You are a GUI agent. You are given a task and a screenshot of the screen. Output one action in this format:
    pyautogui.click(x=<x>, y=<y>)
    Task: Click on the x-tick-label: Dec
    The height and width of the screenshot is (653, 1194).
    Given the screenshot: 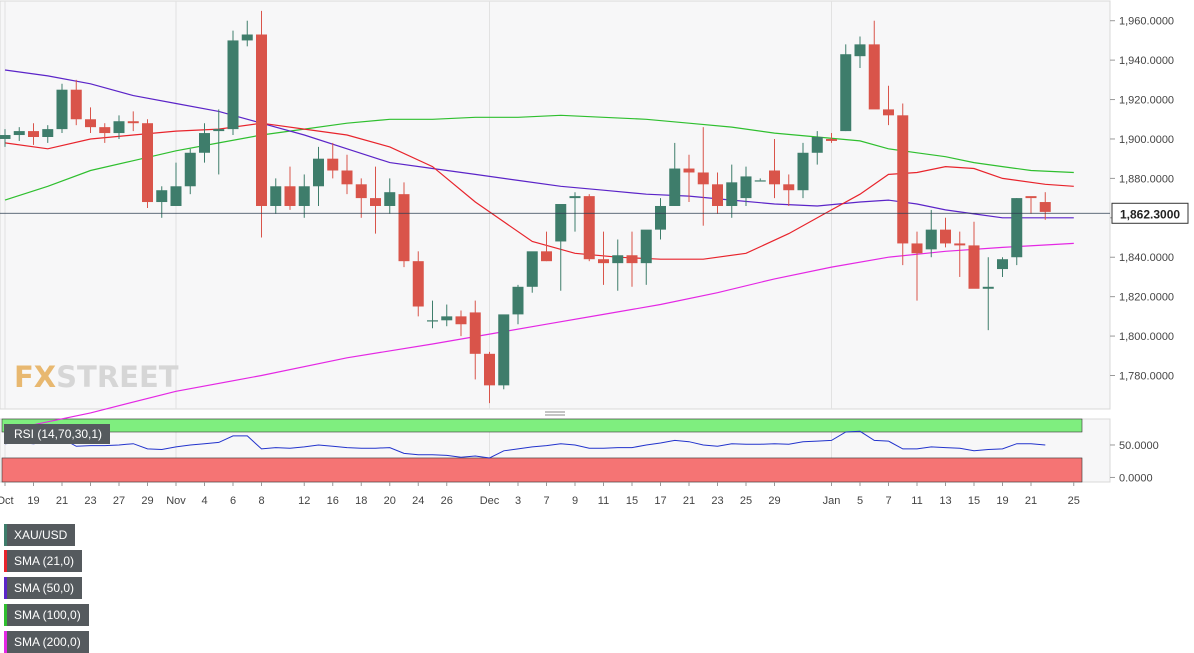 What is the action you would take?
    pyautogui.click(x=490, y=501)
    